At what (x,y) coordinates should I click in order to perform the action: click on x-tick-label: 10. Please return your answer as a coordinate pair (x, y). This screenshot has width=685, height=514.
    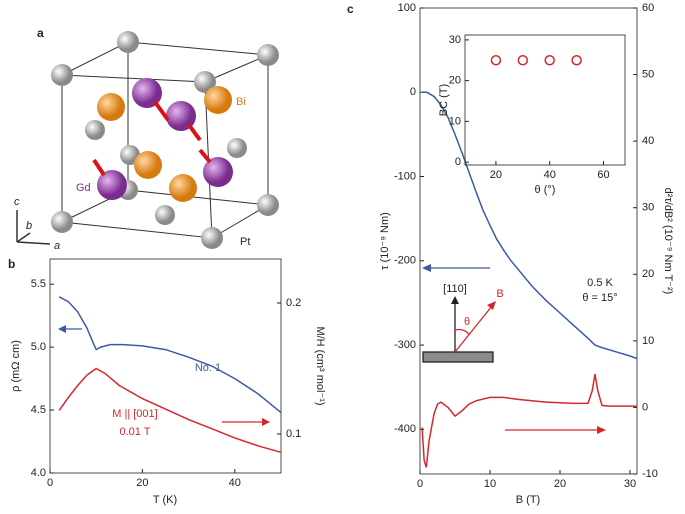
    Looking at the image, I should click on (490, 484).